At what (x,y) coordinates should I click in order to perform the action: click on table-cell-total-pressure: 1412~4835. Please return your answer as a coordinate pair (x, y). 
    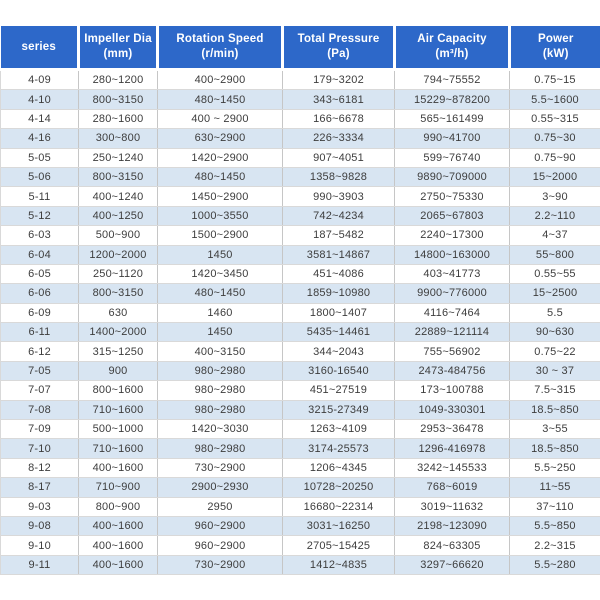
    Looking at the image, I should click on (338, 565).